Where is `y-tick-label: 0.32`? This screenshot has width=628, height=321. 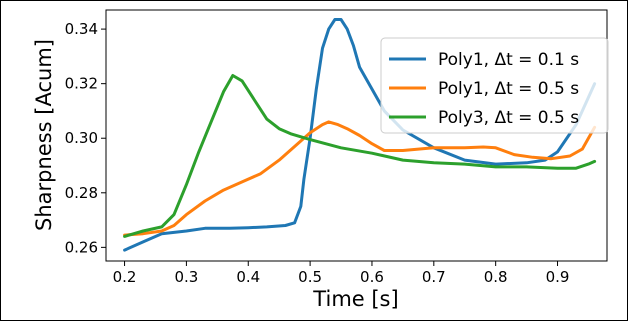
y-tick-label: 0.32 is located at coordinates (81, 84).